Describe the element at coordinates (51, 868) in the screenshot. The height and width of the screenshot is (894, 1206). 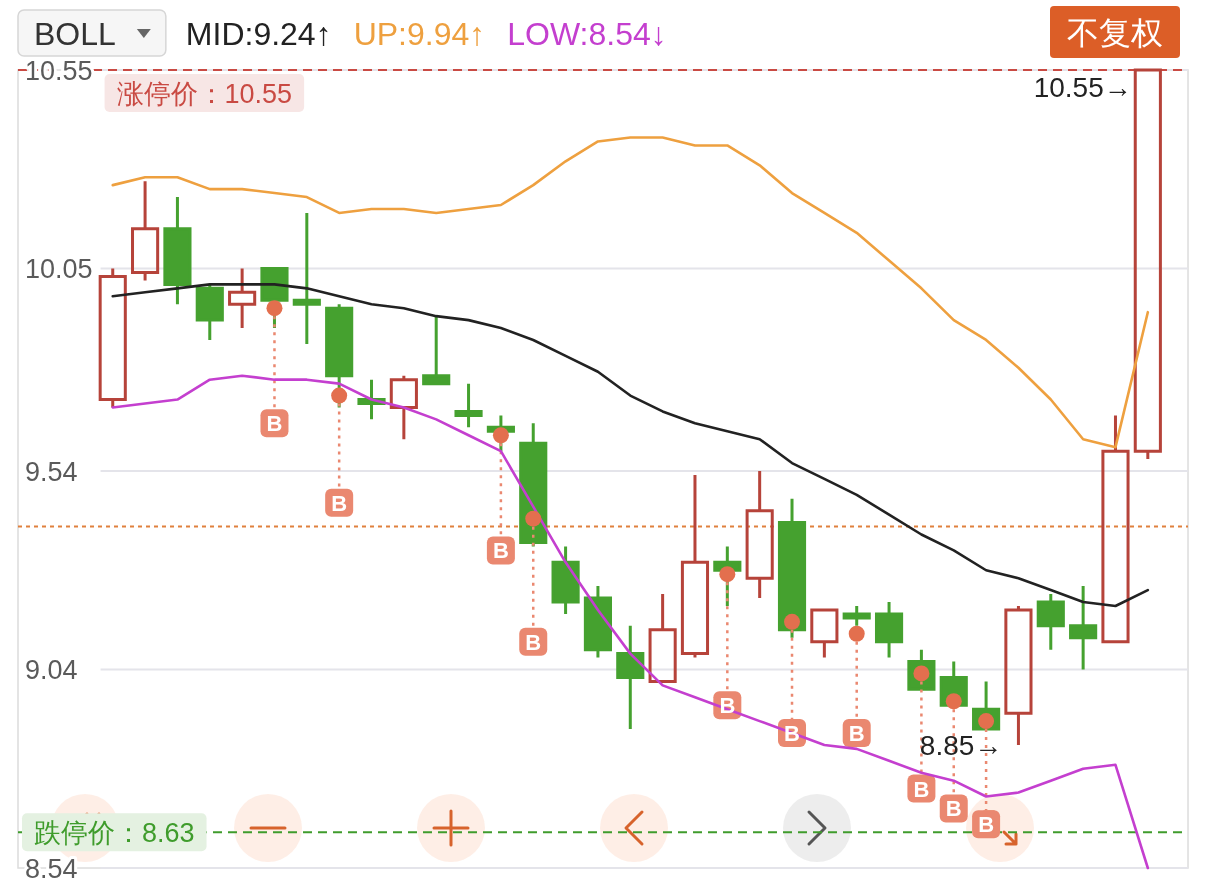
I see `y-tick-label: 8.54` at that location.